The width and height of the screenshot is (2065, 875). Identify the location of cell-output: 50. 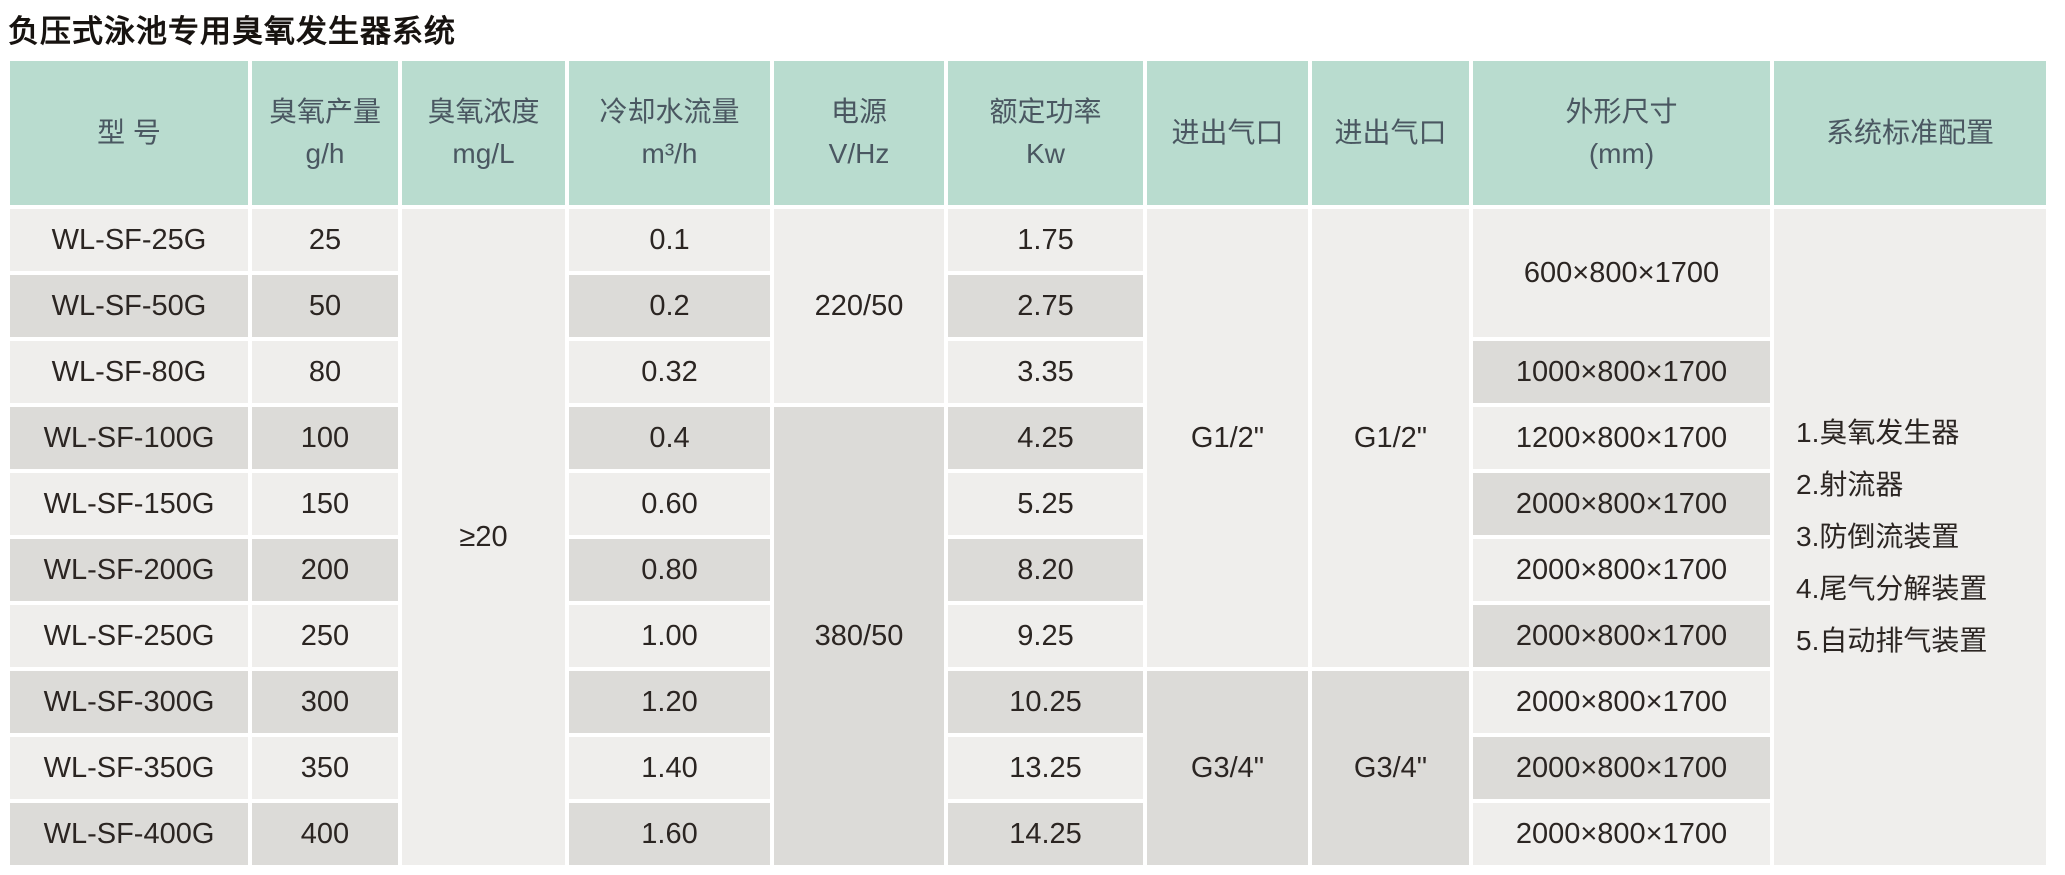
(325, 306).